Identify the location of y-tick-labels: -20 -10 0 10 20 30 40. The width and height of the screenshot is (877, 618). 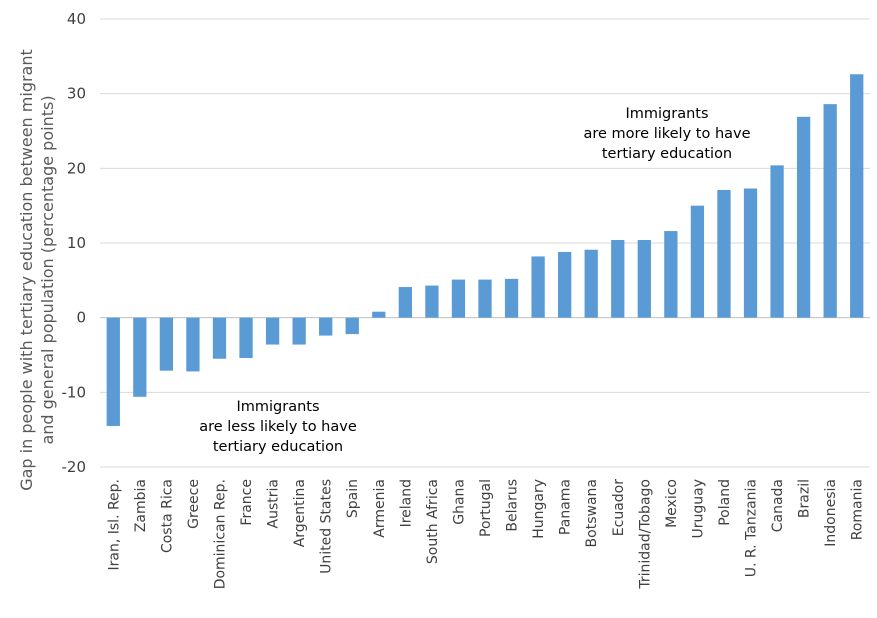
(74, 243).